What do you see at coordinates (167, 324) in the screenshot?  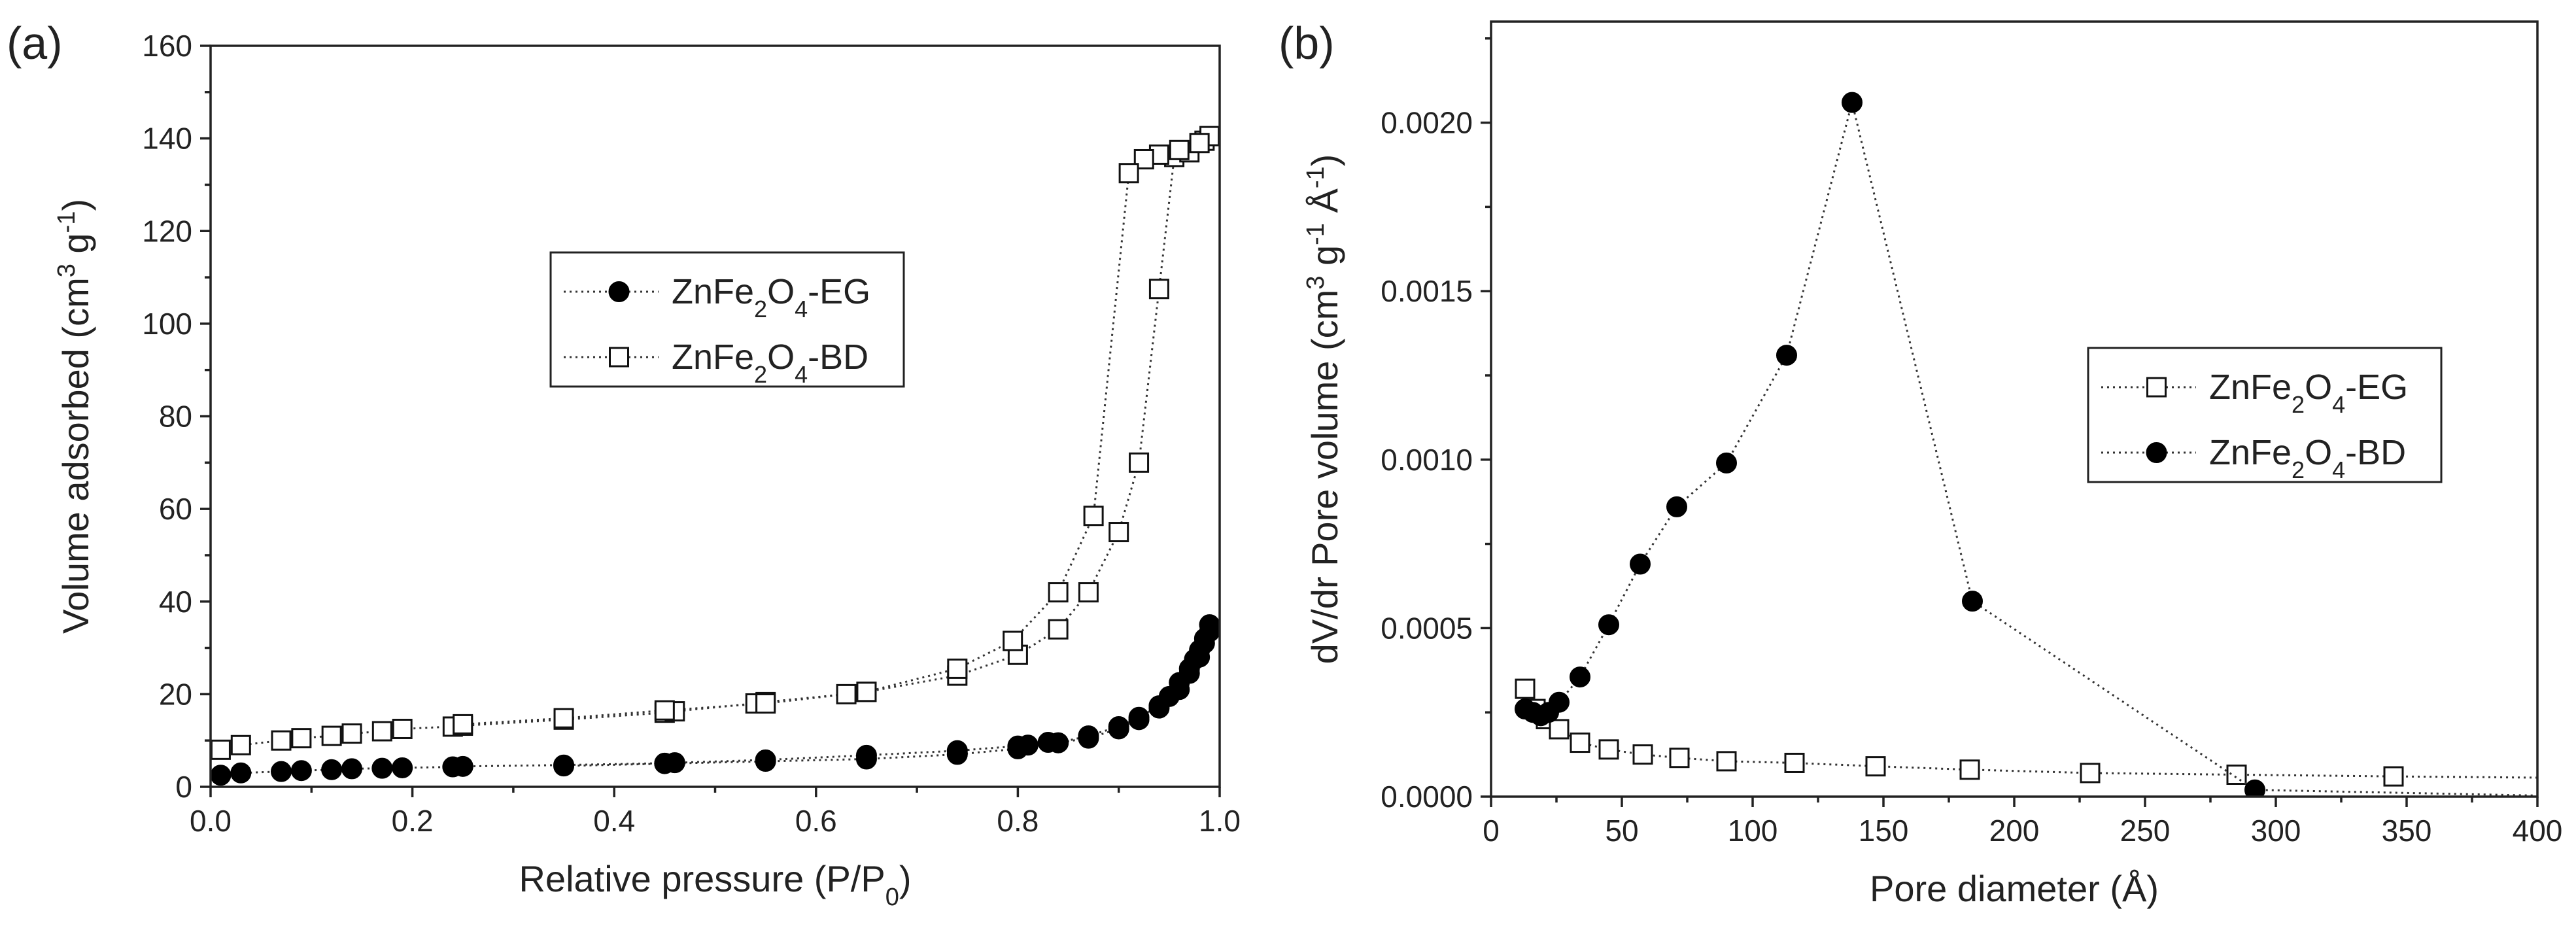 I see `y-tick-label: 100` at bounding box center [167, 324].